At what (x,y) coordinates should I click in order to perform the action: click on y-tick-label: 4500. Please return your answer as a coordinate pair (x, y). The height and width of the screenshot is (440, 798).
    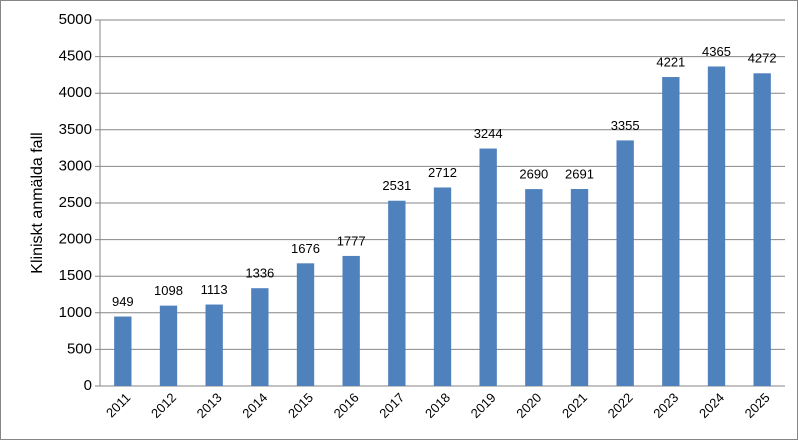
    Looking at the image, I should click on (75, 56).